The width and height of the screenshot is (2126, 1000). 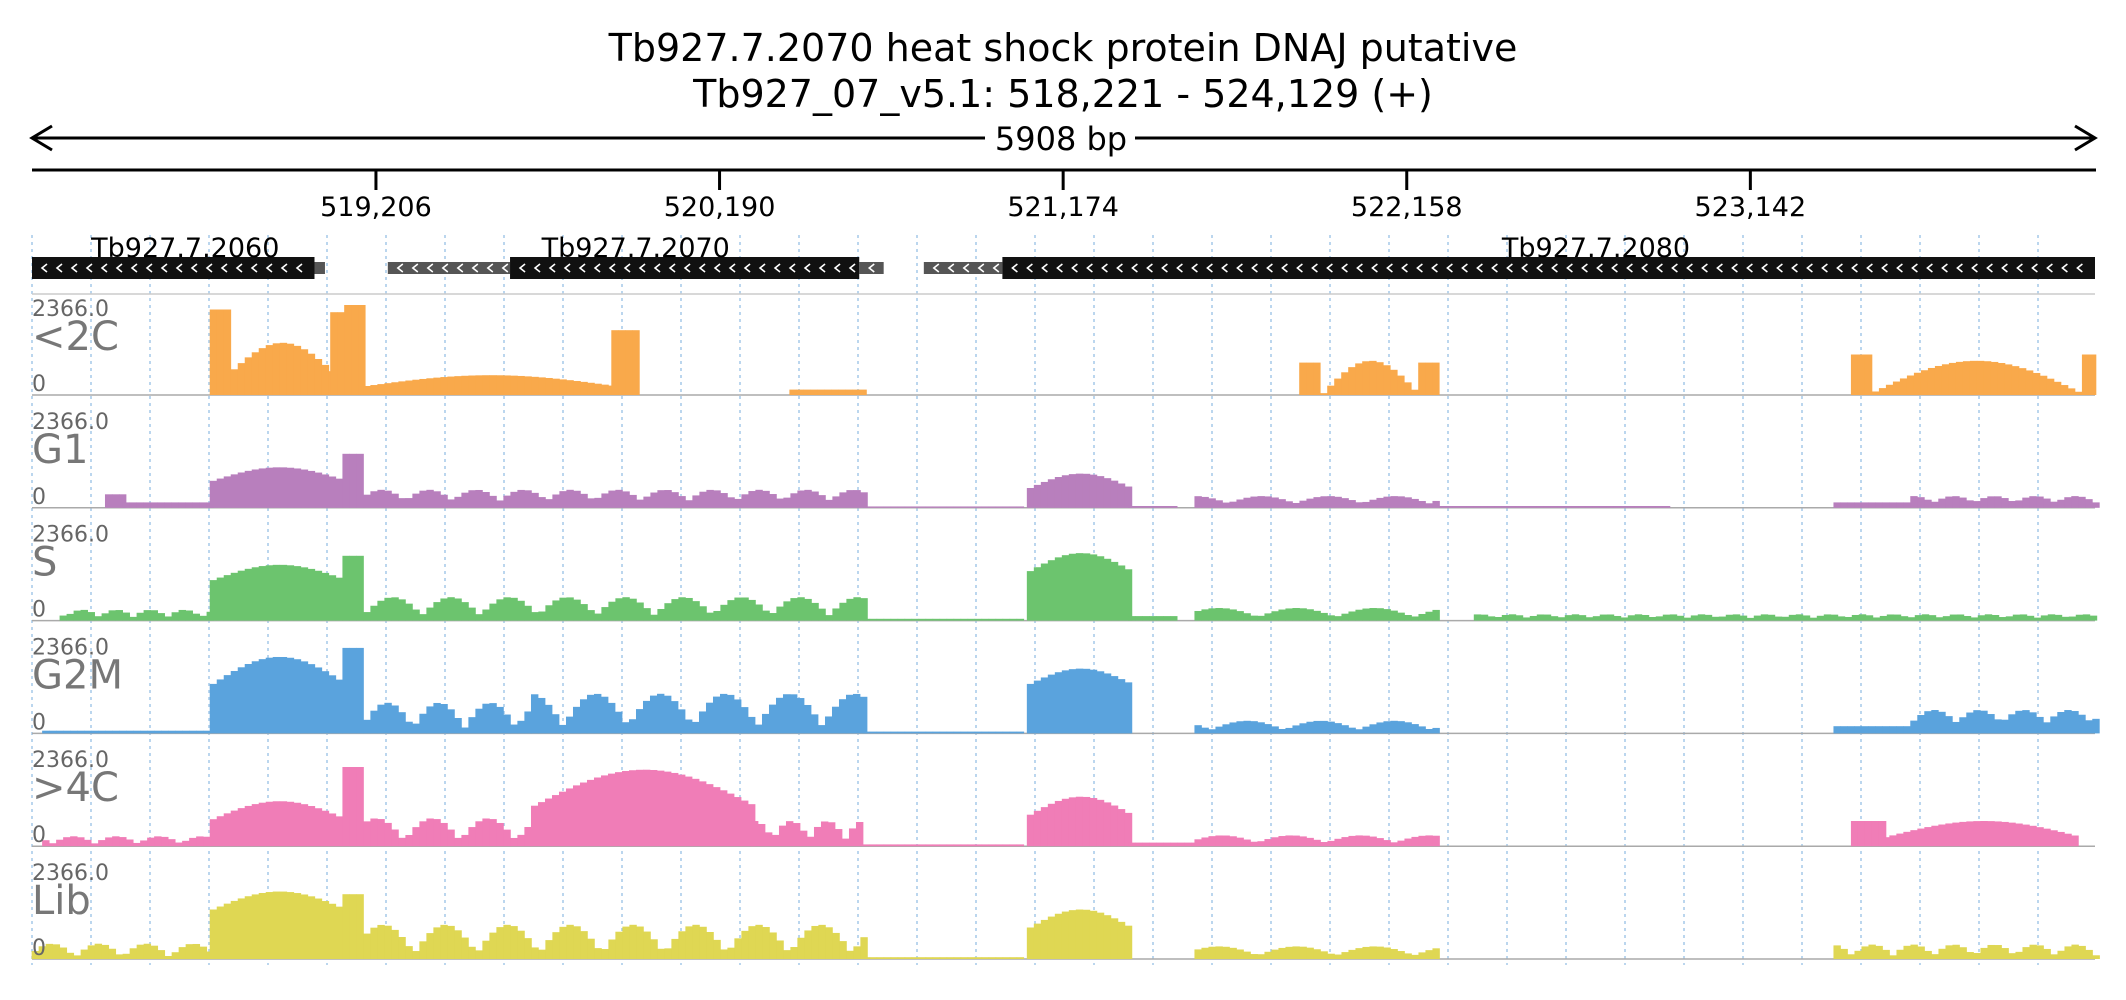 I want to click on gene-feature: Tb927.7.2080, so click(x=1509, y=256).